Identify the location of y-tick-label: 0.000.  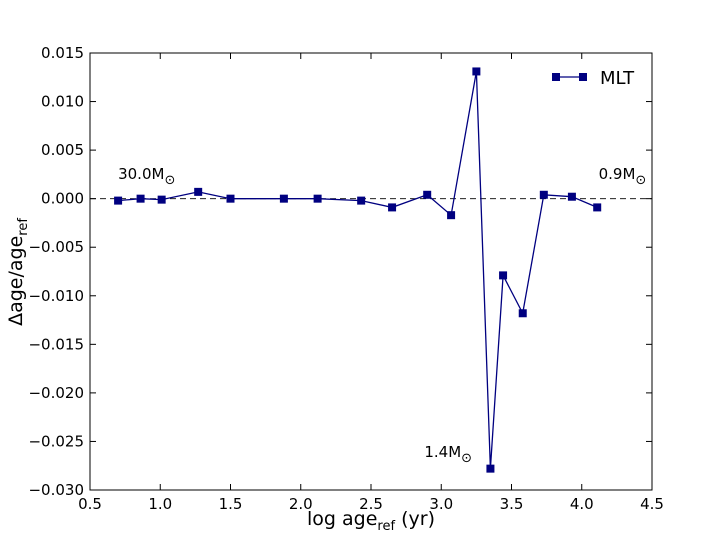
(62, 199).